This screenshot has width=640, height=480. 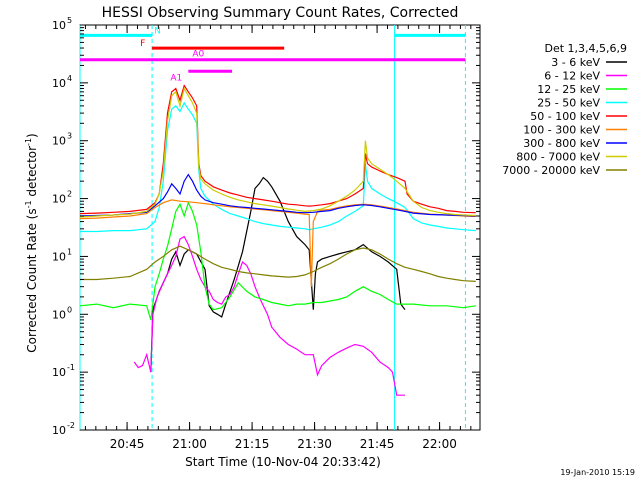 I want to click on legend-label-5: 100 - 300 keV, so click(x=561, y=130).